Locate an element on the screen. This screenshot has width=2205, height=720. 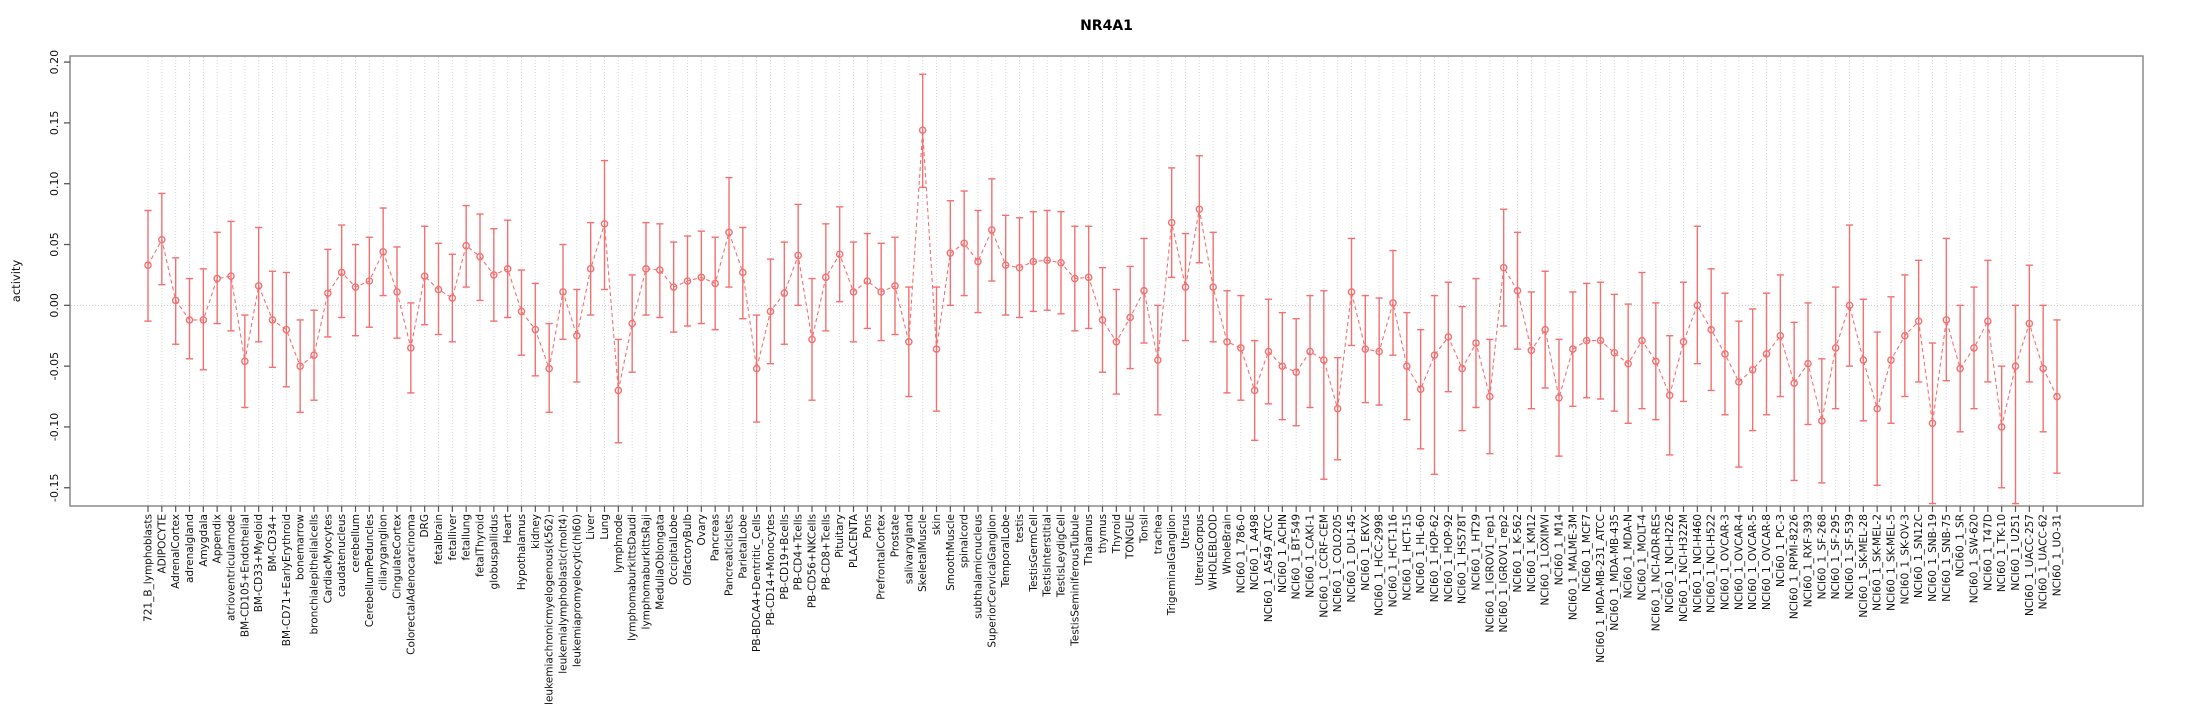
x-tick-label: NCI60_1_BT-549 is located at coordinates (1297, 556).